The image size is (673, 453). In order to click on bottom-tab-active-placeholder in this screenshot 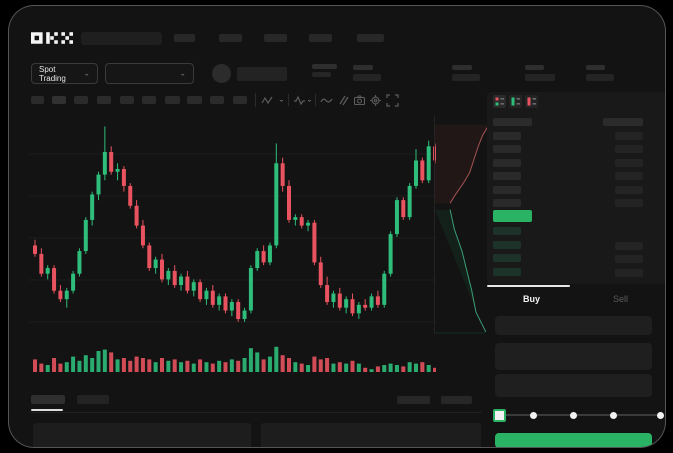, I will do `click(48, 399)`.